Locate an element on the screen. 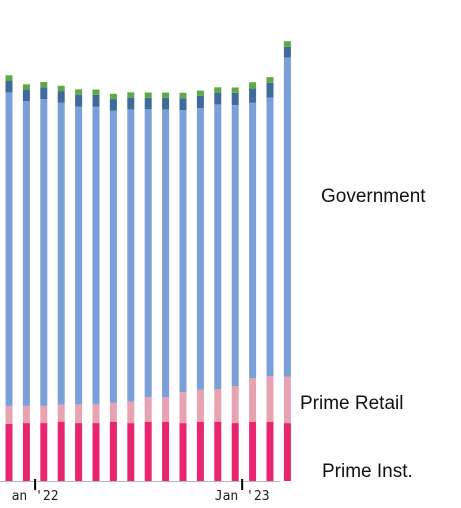 This screenshot has width=461, height=508. x-tick-label: an '22 is located at coordinates (35, 496).